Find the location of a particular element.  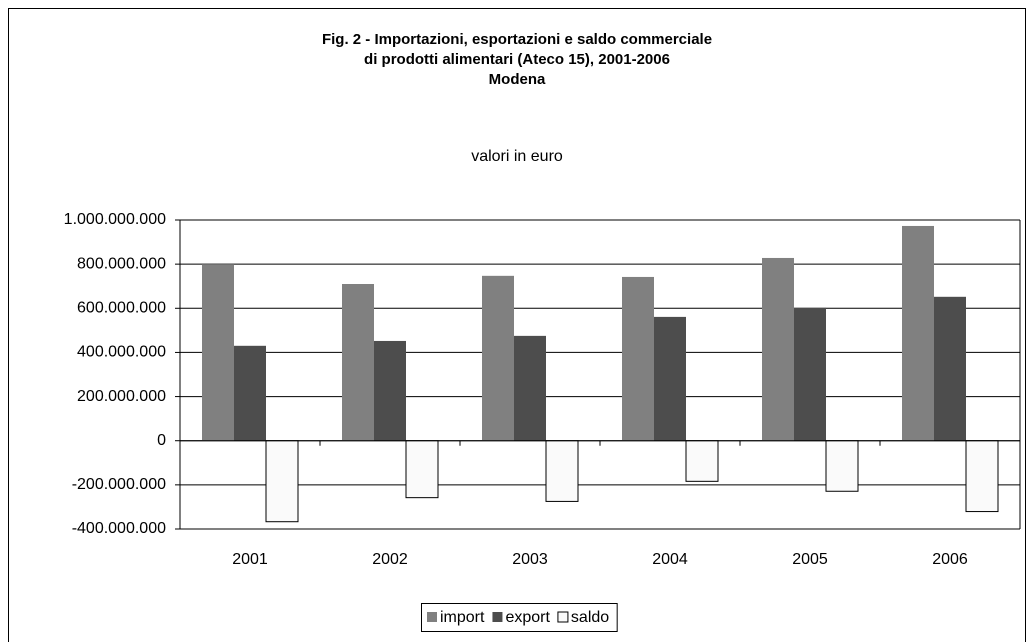

legend-box is located at coordinates (519, 617).